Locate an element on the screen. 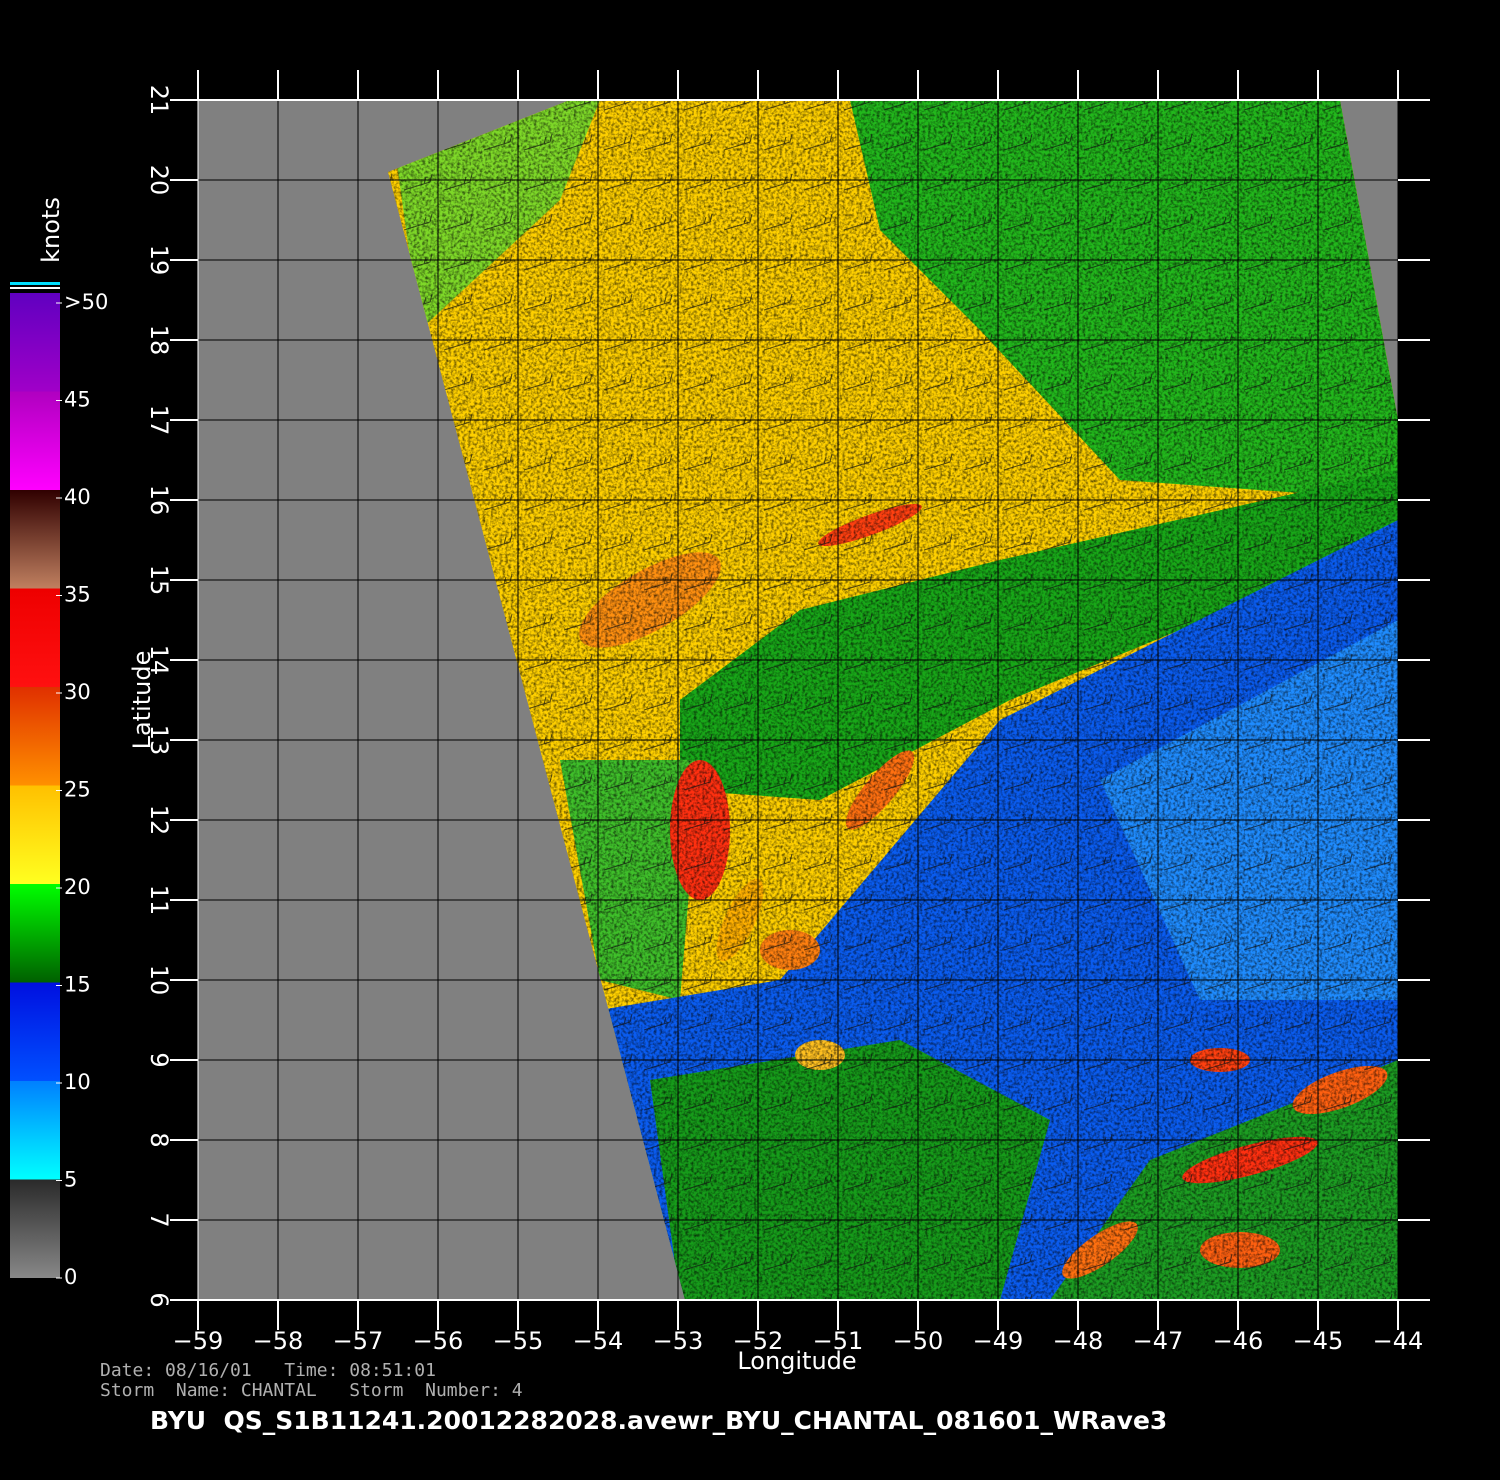 The image size is (1500, 1480). colorbar-tick-label: 45 is located at coordinates (77, 400).